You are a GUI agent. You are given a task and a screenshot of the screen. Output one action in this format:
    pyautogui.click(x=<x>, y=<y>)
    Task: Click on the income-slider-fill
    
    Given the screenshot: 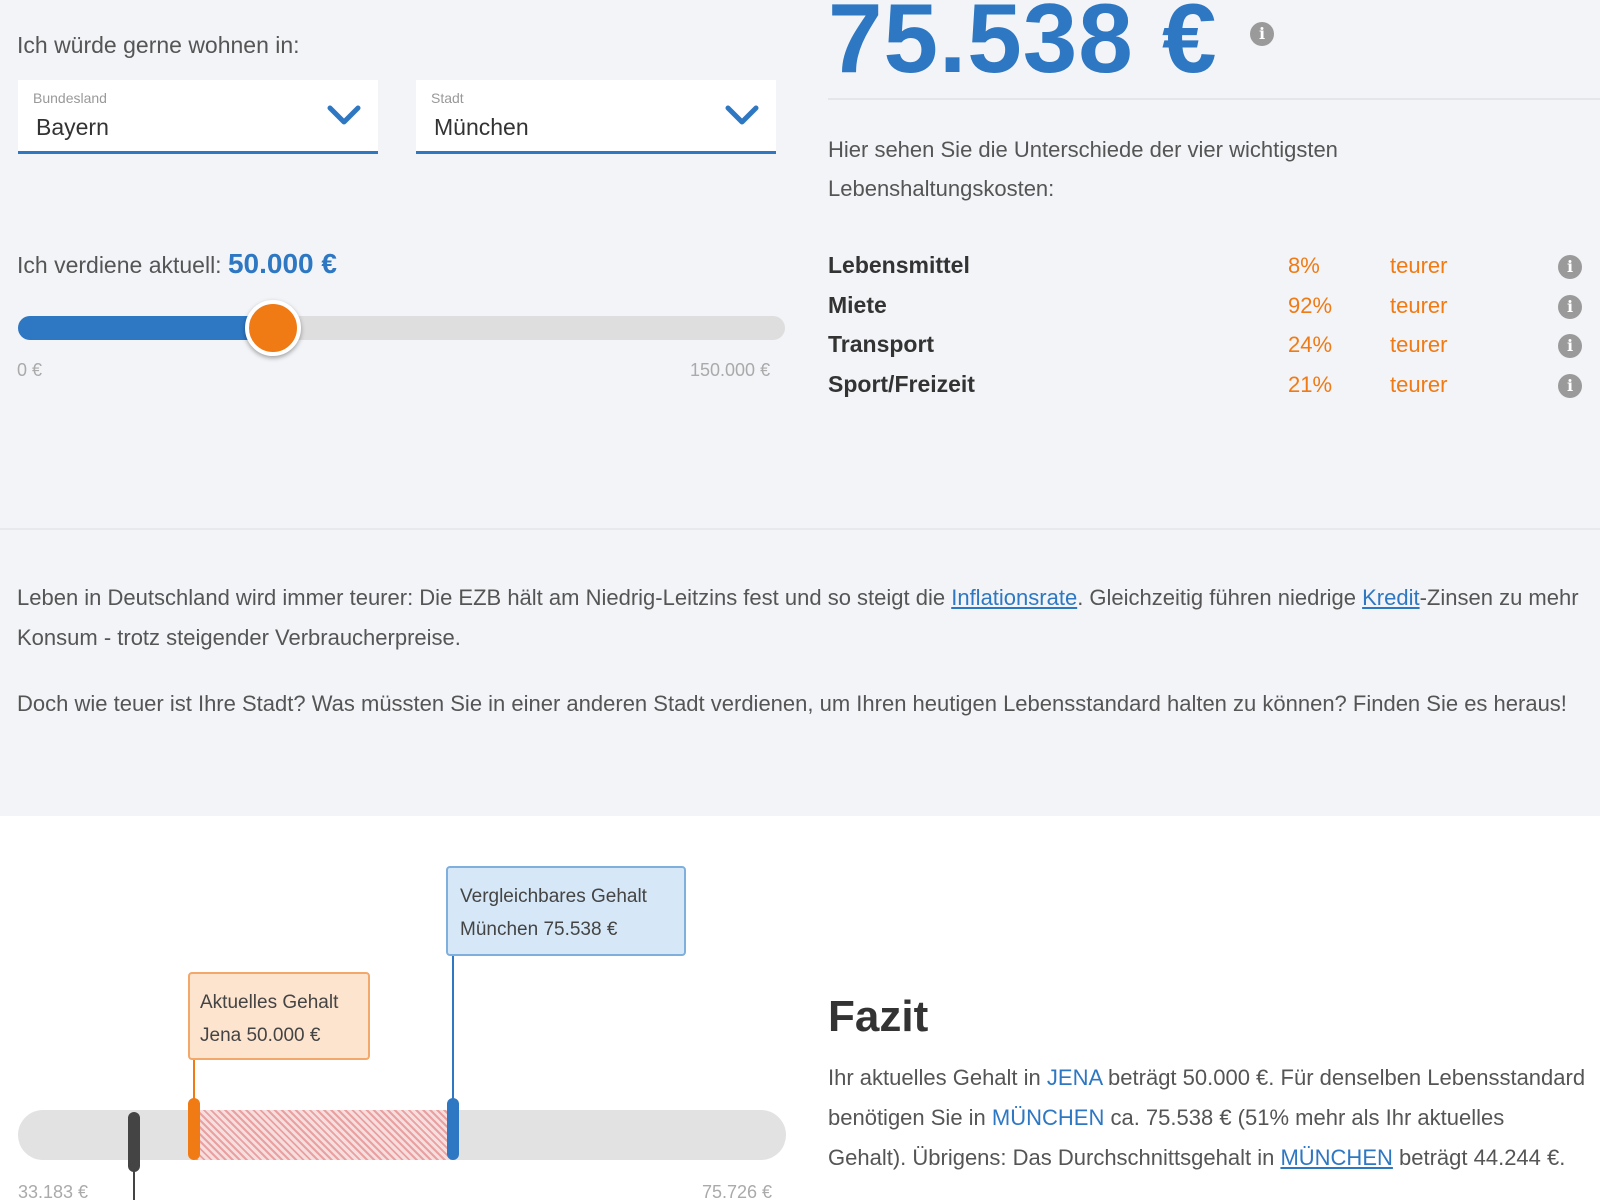 What is the action you would take?
    pyautogui.click(x=146, y=328)
    